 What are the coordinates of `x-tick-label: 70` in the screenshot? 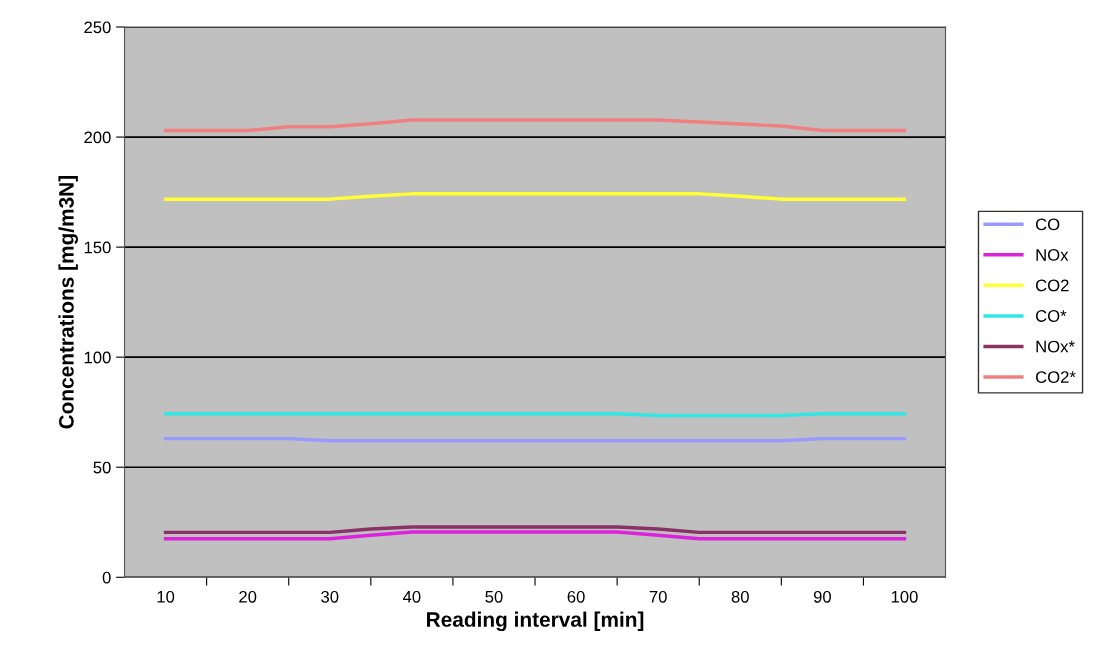 It's located at (658, 596).